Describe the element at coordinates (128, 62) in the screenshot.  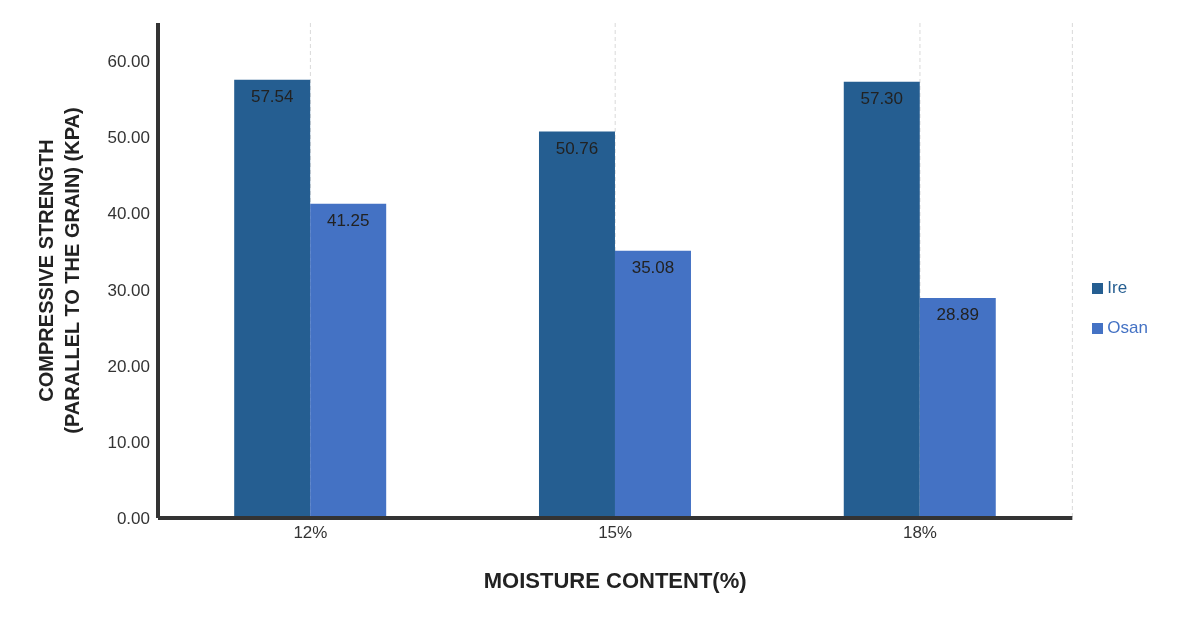
I see `y-tick-label: 60.00` at that location.